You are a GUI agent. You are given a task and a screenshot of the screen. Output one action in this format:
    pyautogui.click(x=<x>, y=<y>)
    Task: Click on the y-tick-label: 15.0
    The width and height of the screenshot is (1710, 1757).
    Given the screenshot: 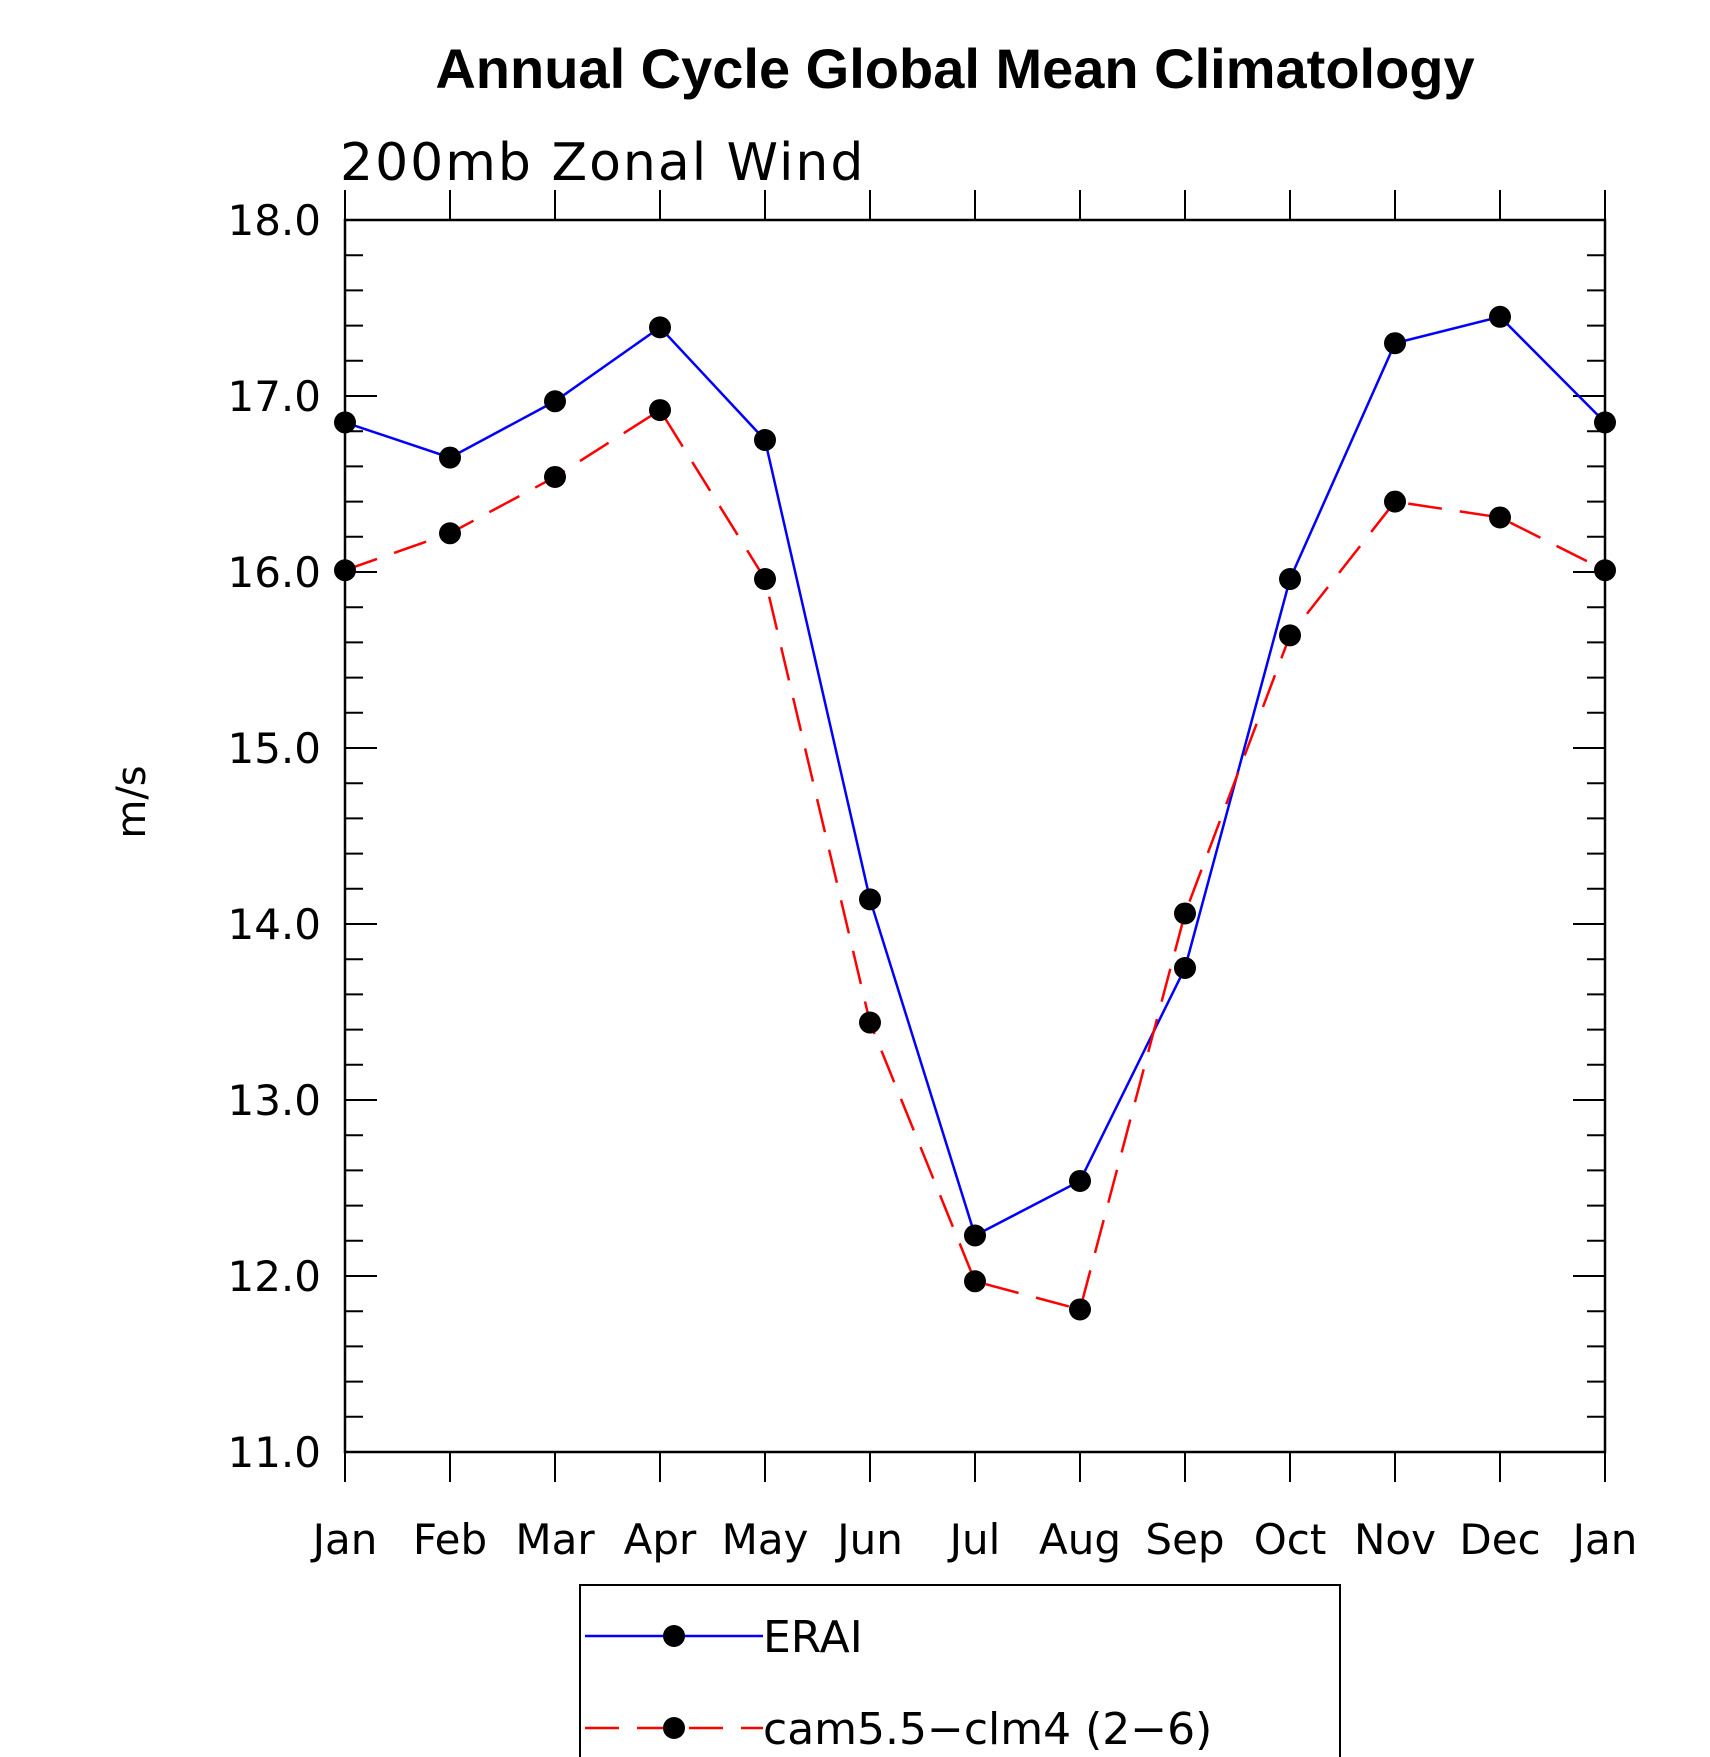 What is the action you would take?
    pyautogui.click(x=274, y=748)
    